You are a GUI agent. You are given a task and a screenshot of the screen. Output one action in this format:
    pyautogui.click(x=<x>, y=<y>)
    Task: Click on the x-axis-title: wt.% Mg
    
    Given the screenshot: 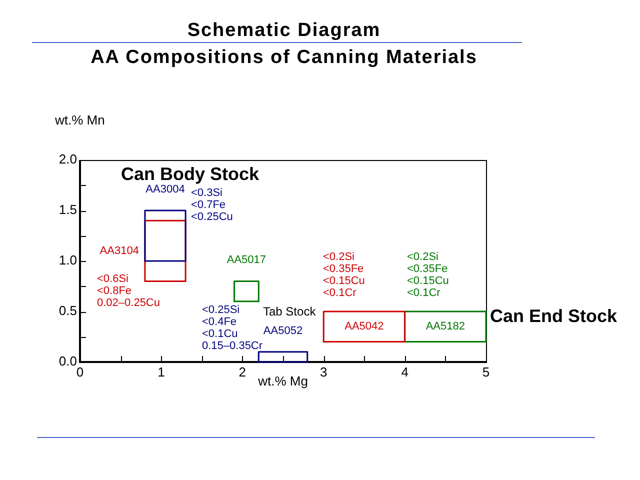 What is the action you would take?
    pyautogui.click(x=282, y=381)
    